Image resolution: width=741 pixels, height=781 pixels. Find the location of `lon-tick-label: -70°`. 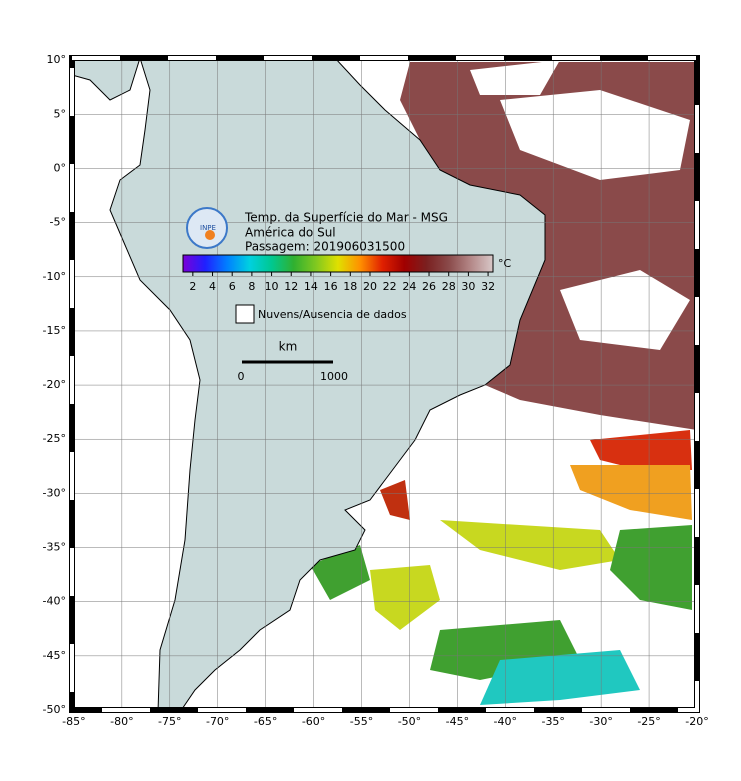

lon-tick-label: -70° is located at coordinates (217, 721).